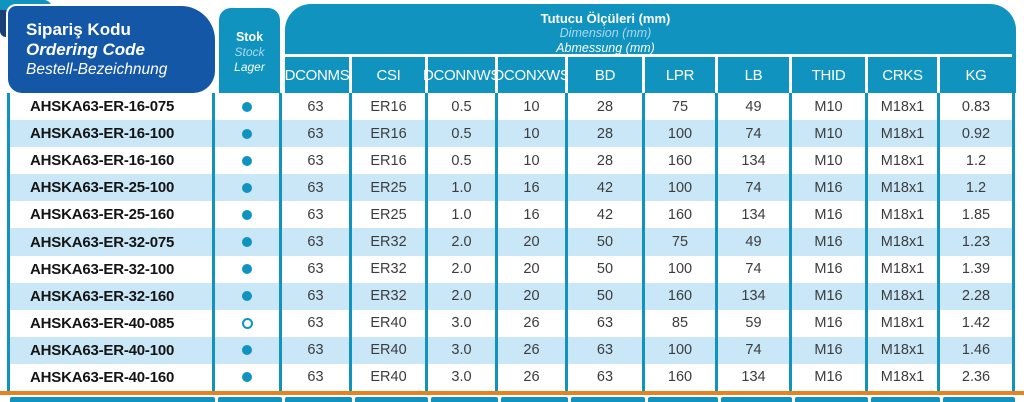  What do you see at coordinates (680, 75) in the screenshot?
I see `column-header-lpr: LPR` at bounding box center [680, 75].